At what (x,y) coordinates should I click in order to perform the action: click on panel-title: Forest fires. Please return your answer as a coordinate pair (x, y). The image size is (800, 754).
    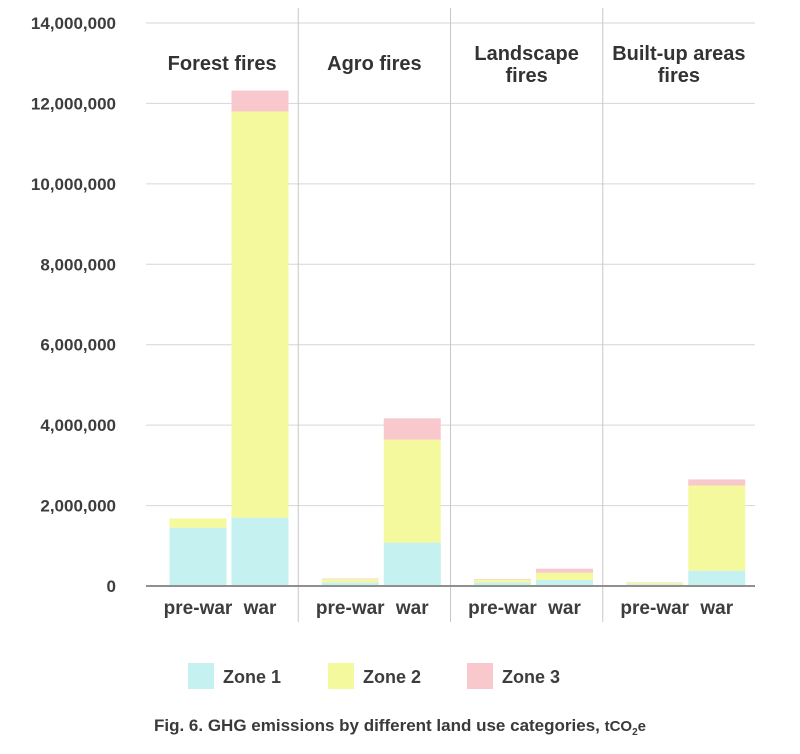
    Looking at the image, I should click on (222, 64).